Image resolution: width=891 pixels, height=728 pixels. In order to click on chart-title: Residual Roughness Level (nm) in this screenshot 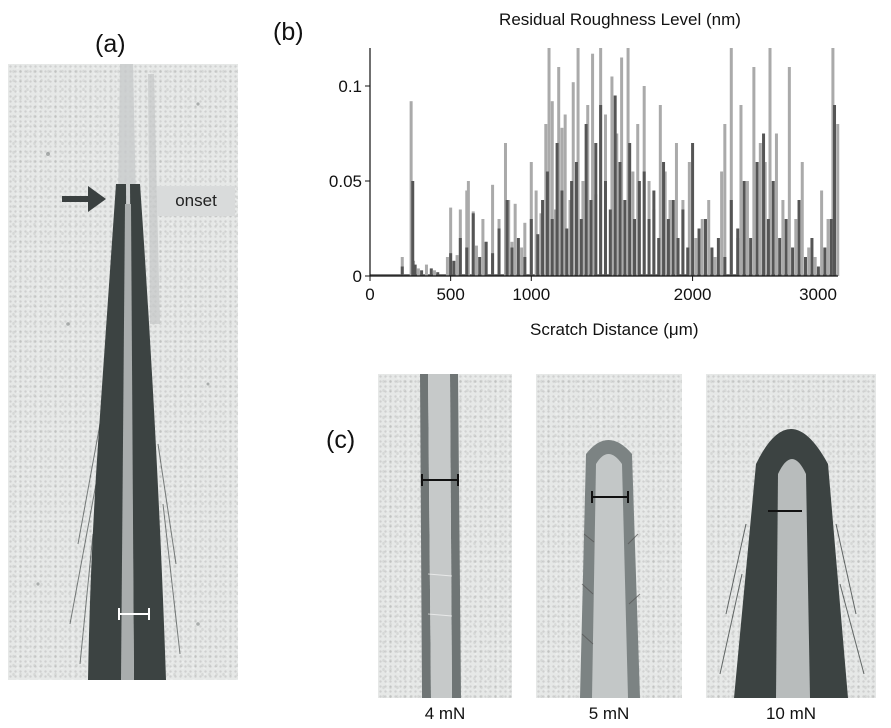, I will do `click(620, 19)`.